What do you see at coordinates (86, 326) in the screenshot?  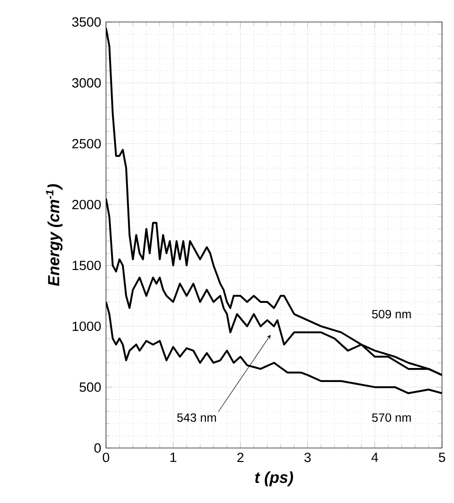 I see `y-tick-label: 1000` at bounding box center [86, 326].